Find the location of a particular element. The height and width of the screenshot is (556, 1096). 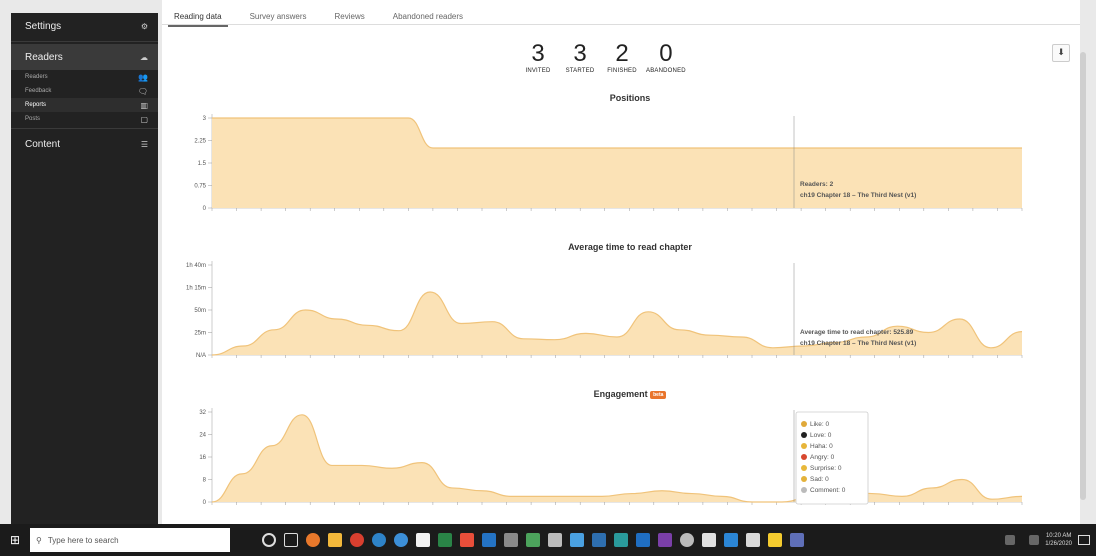

network-icon is located at coordinates (1010, 540).